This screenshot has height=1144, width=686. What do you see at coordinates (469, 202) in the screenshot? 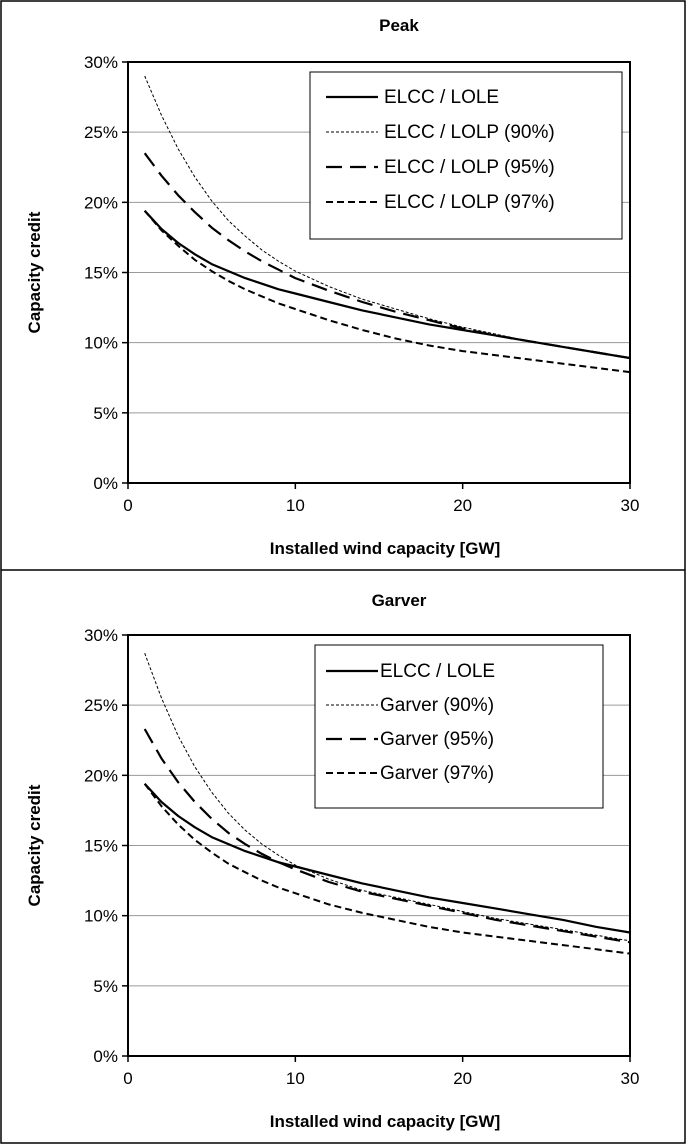
I see `legend-label: ELCC / LOLP (97%)` at bounding box center [469, 202].